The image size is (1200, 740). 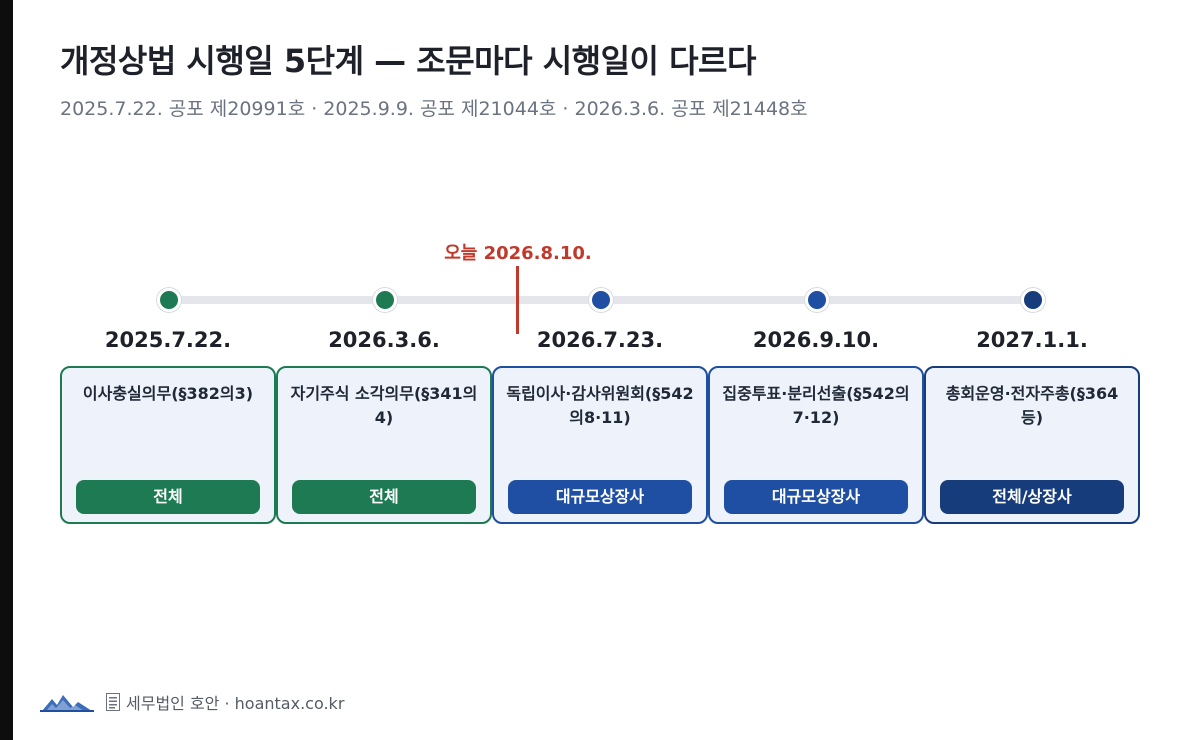 What do you see at coordinates (384, 497) in the screenshot?
I see `milestone-badge-2: 전체` at bounding box center [384, 497].